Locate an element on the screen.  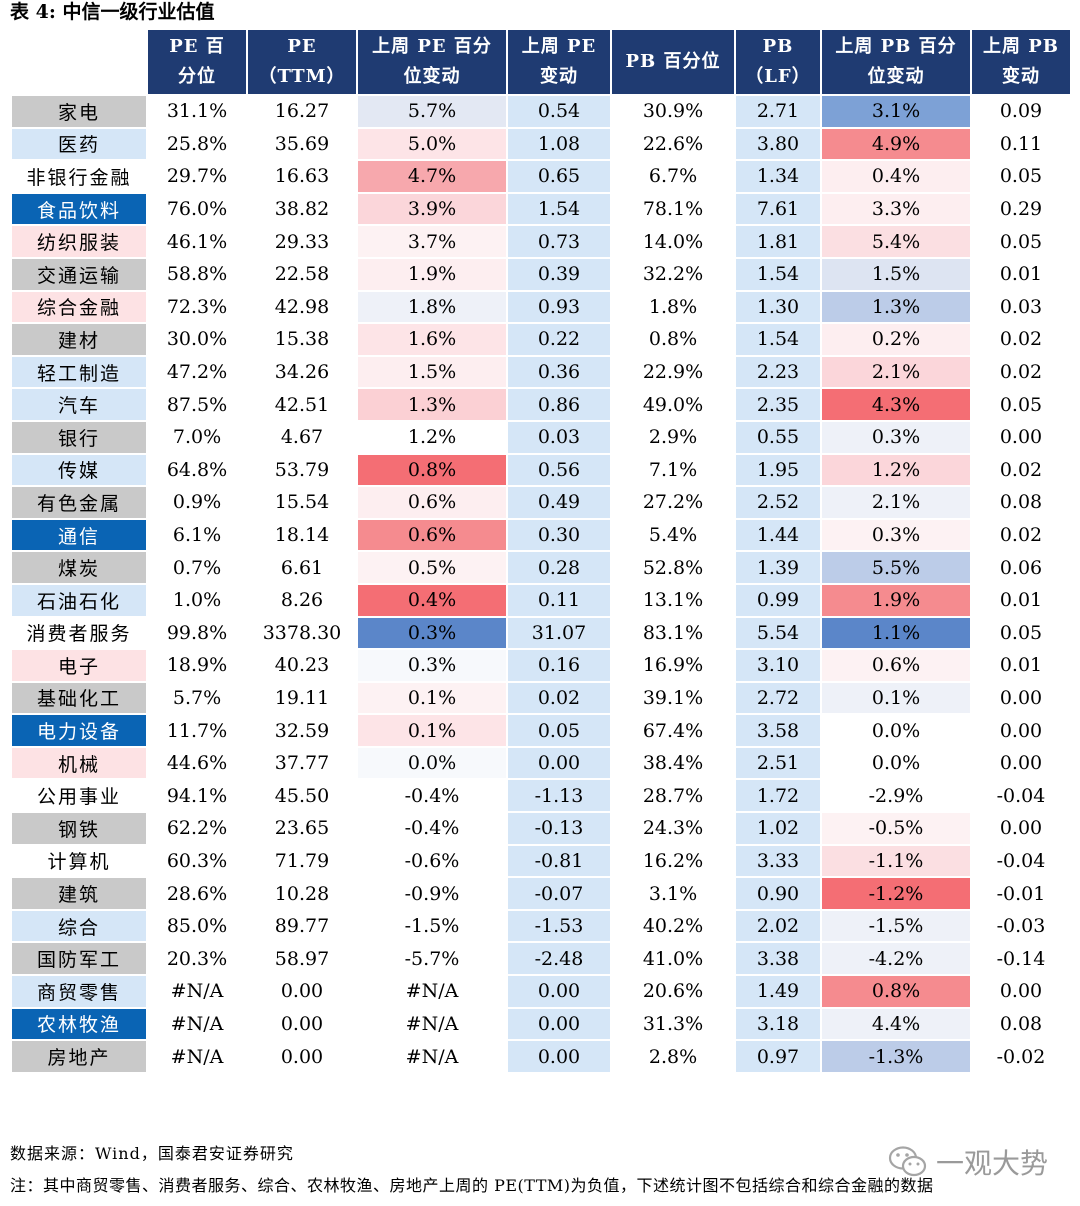
cell-pe: 10.28 is located at coordinates (302, 893).